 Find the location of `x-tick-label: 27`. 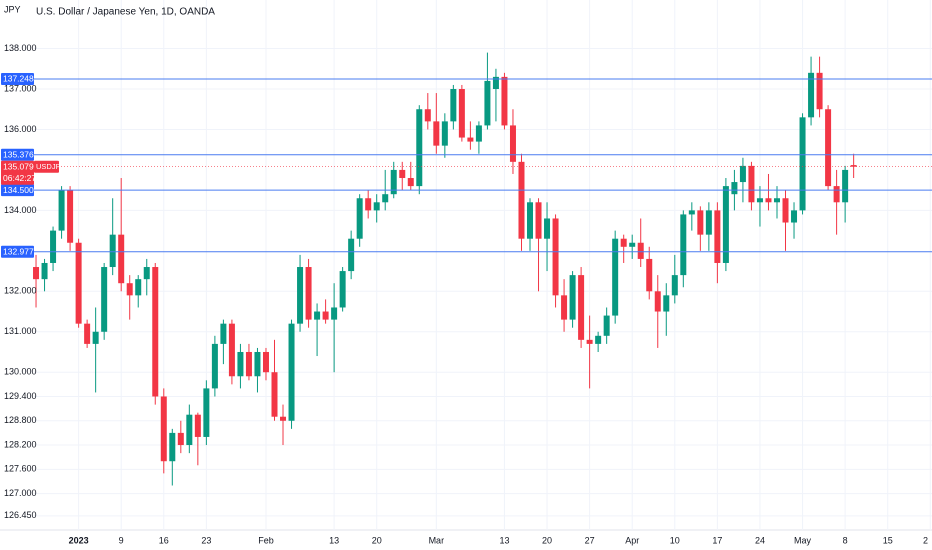

x-tick-label: 27 is located at coordinates (590, 540).